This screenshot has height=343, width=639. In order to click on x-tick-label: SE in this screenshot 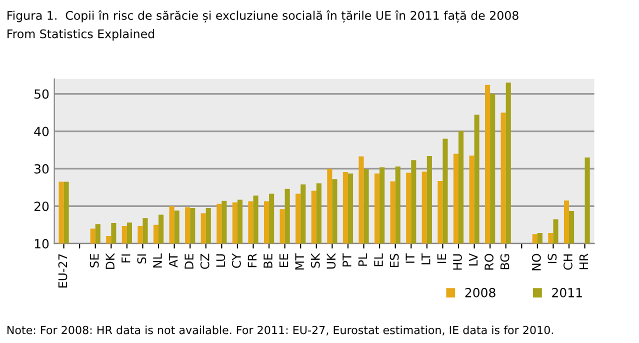, I will do `click(94, 261)`.